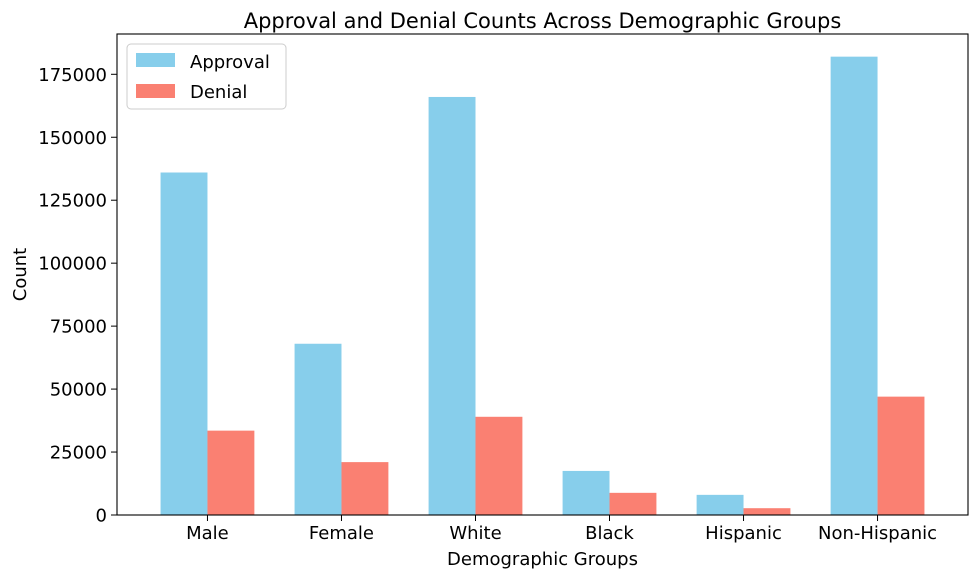  Describe the element at coordinates (77, 296) in the screenshot. I see `y-axis: 0 25000 50000 75000 100000 125000 150000 175000` at that location.